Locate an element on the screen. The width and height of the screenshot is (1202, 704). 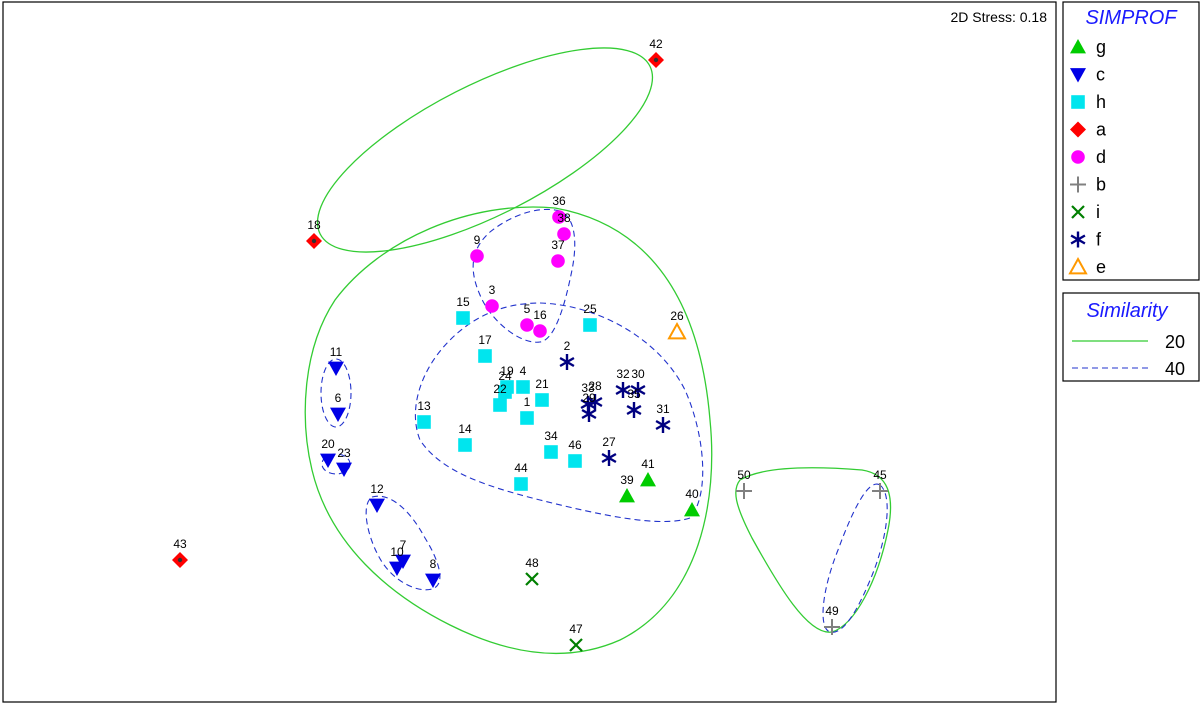
stress-label: 2D Stress: 0.18 is located at coordinates (999, 17).